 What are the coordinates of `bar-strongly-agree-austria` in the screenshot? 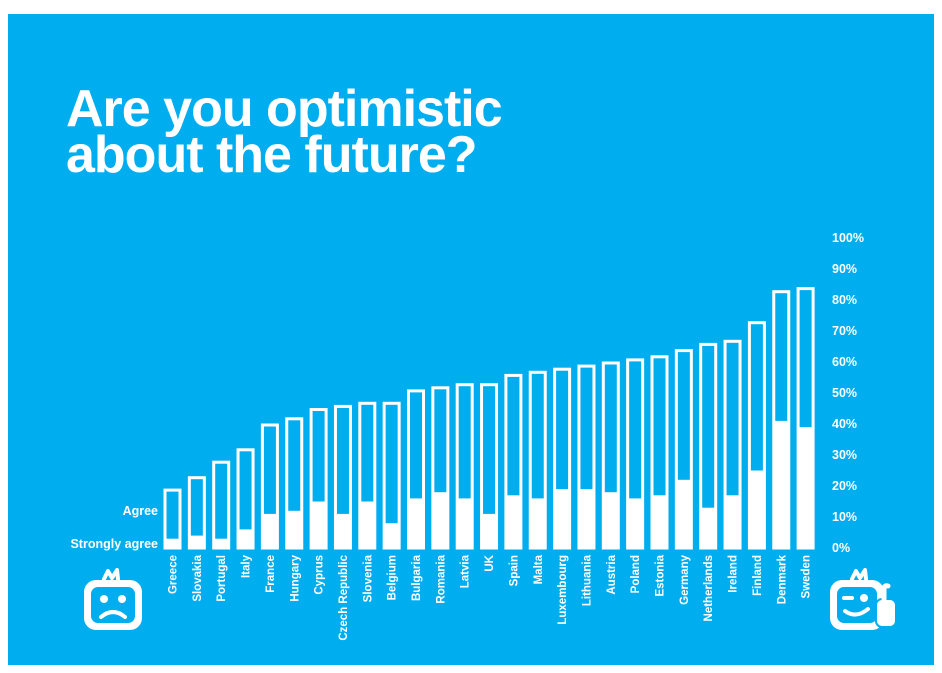 It's located at (611, 520).